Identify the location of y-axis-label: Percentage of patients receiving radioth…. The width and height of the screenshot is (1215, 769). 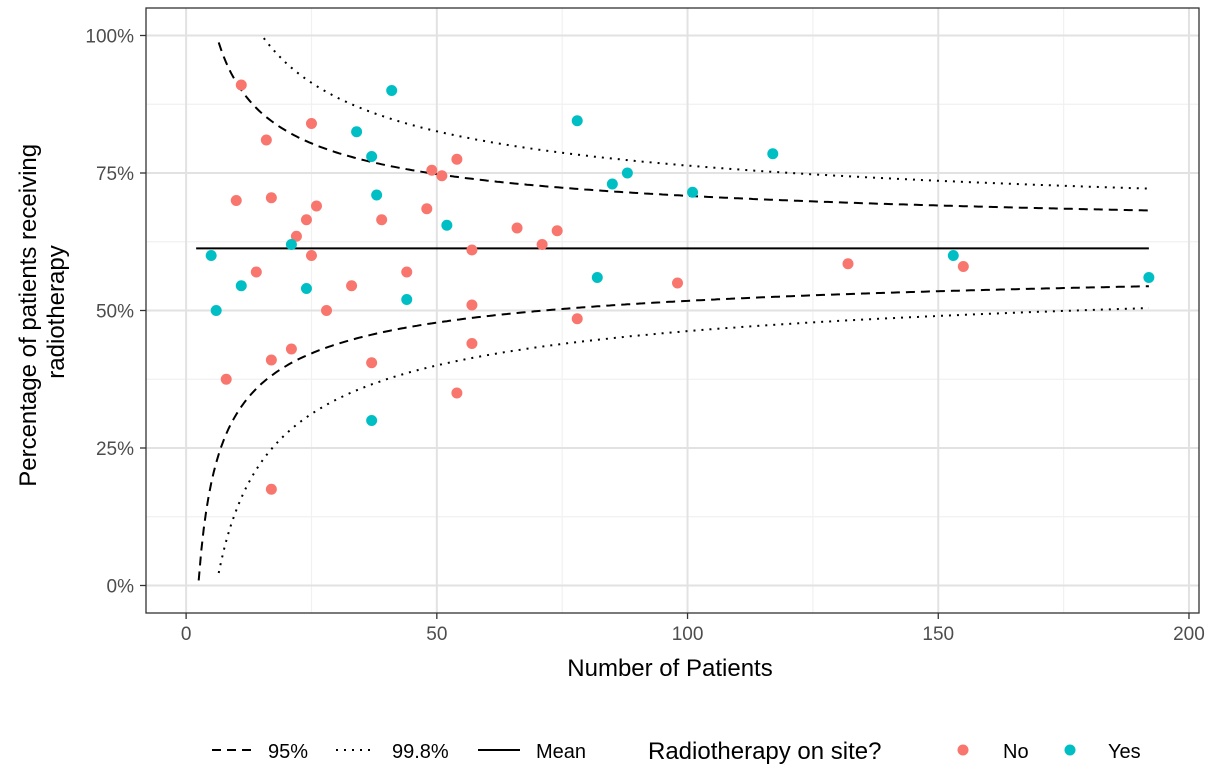
(42, 312).